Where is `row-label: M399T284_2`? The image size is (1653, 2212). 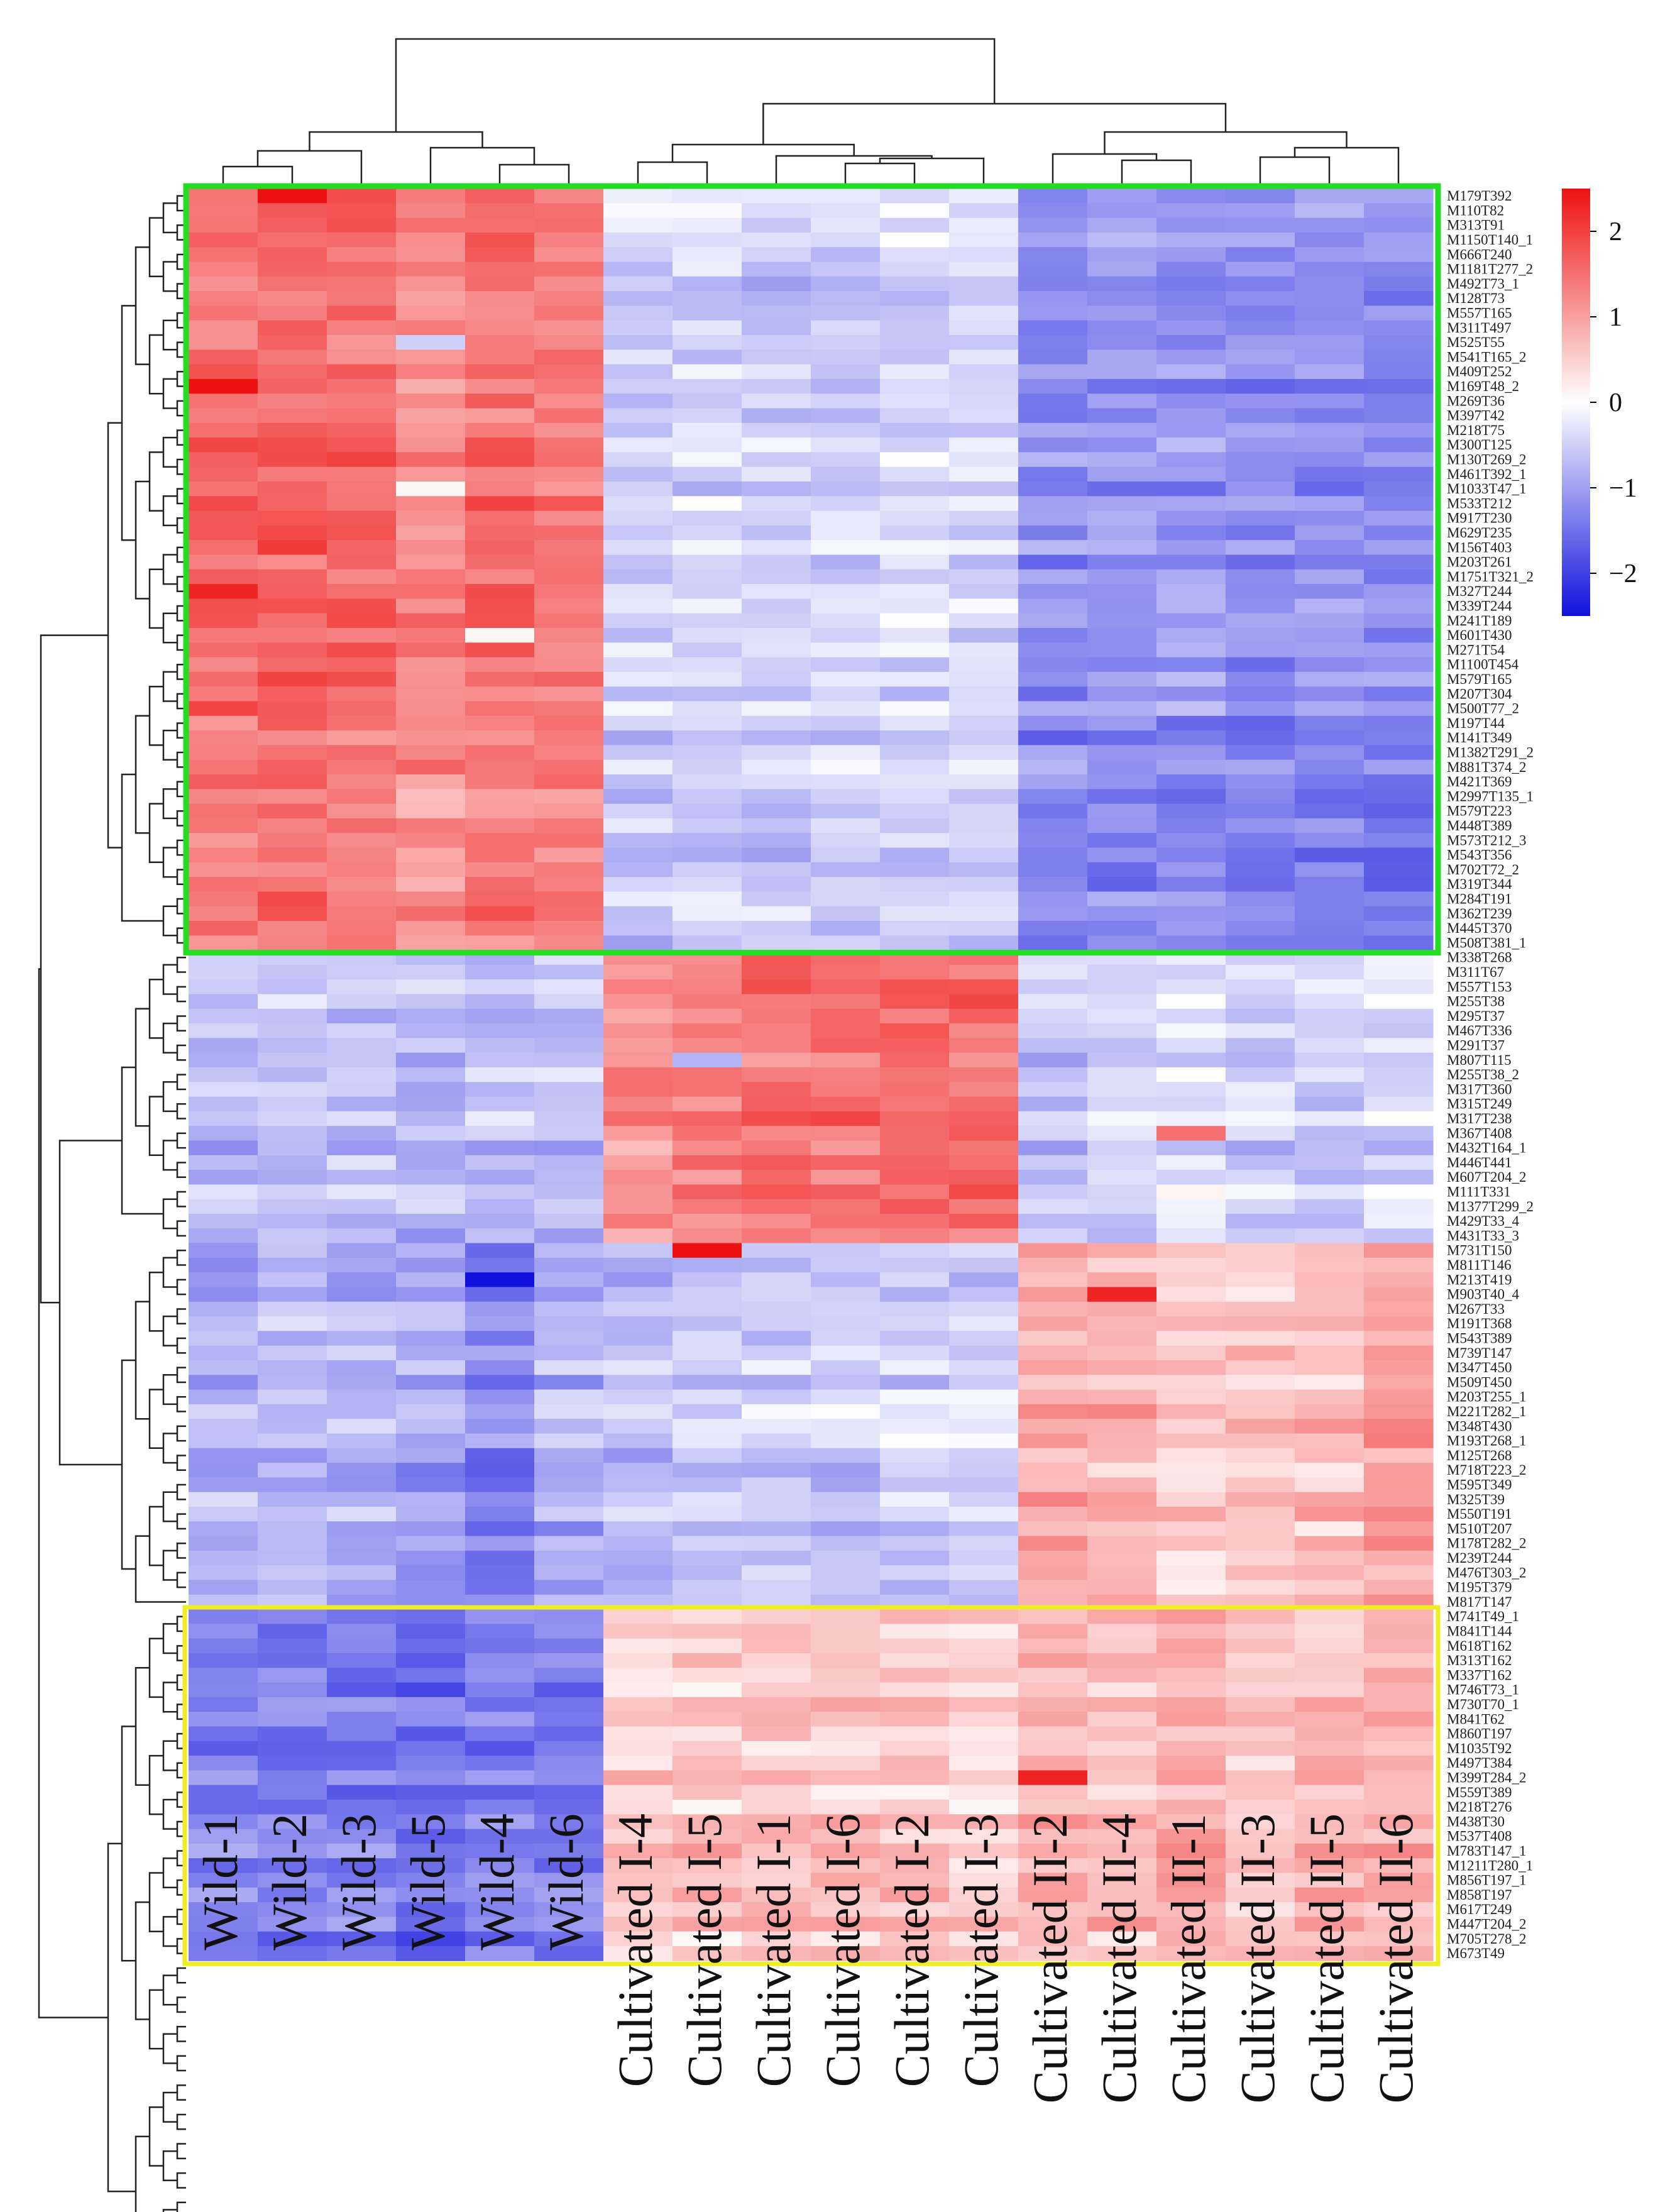
row-label: M399T284_2 is located at coordinates (1487, 1778).